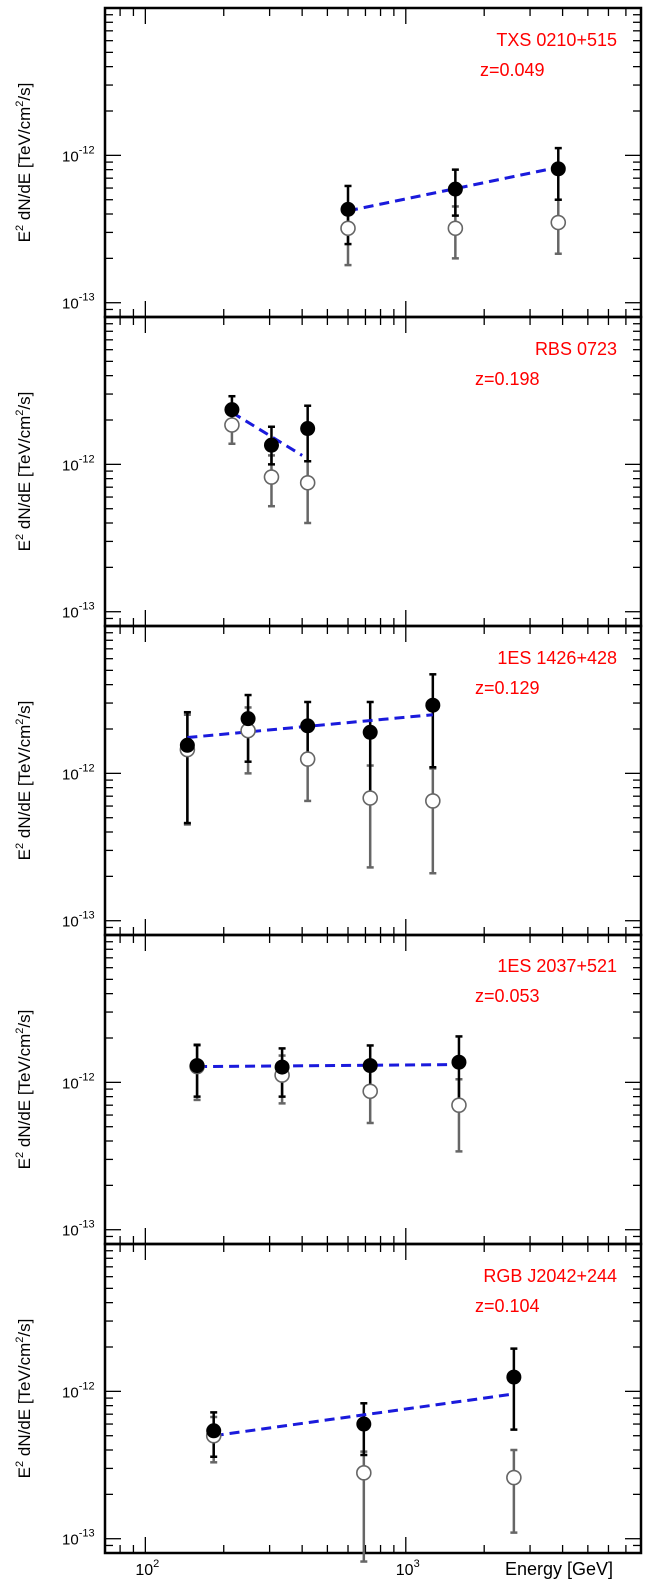 Image resolution: width=646 pixels, height=1579 pixels. I want to click on x-tick-label: 10², so click(147, 1568).